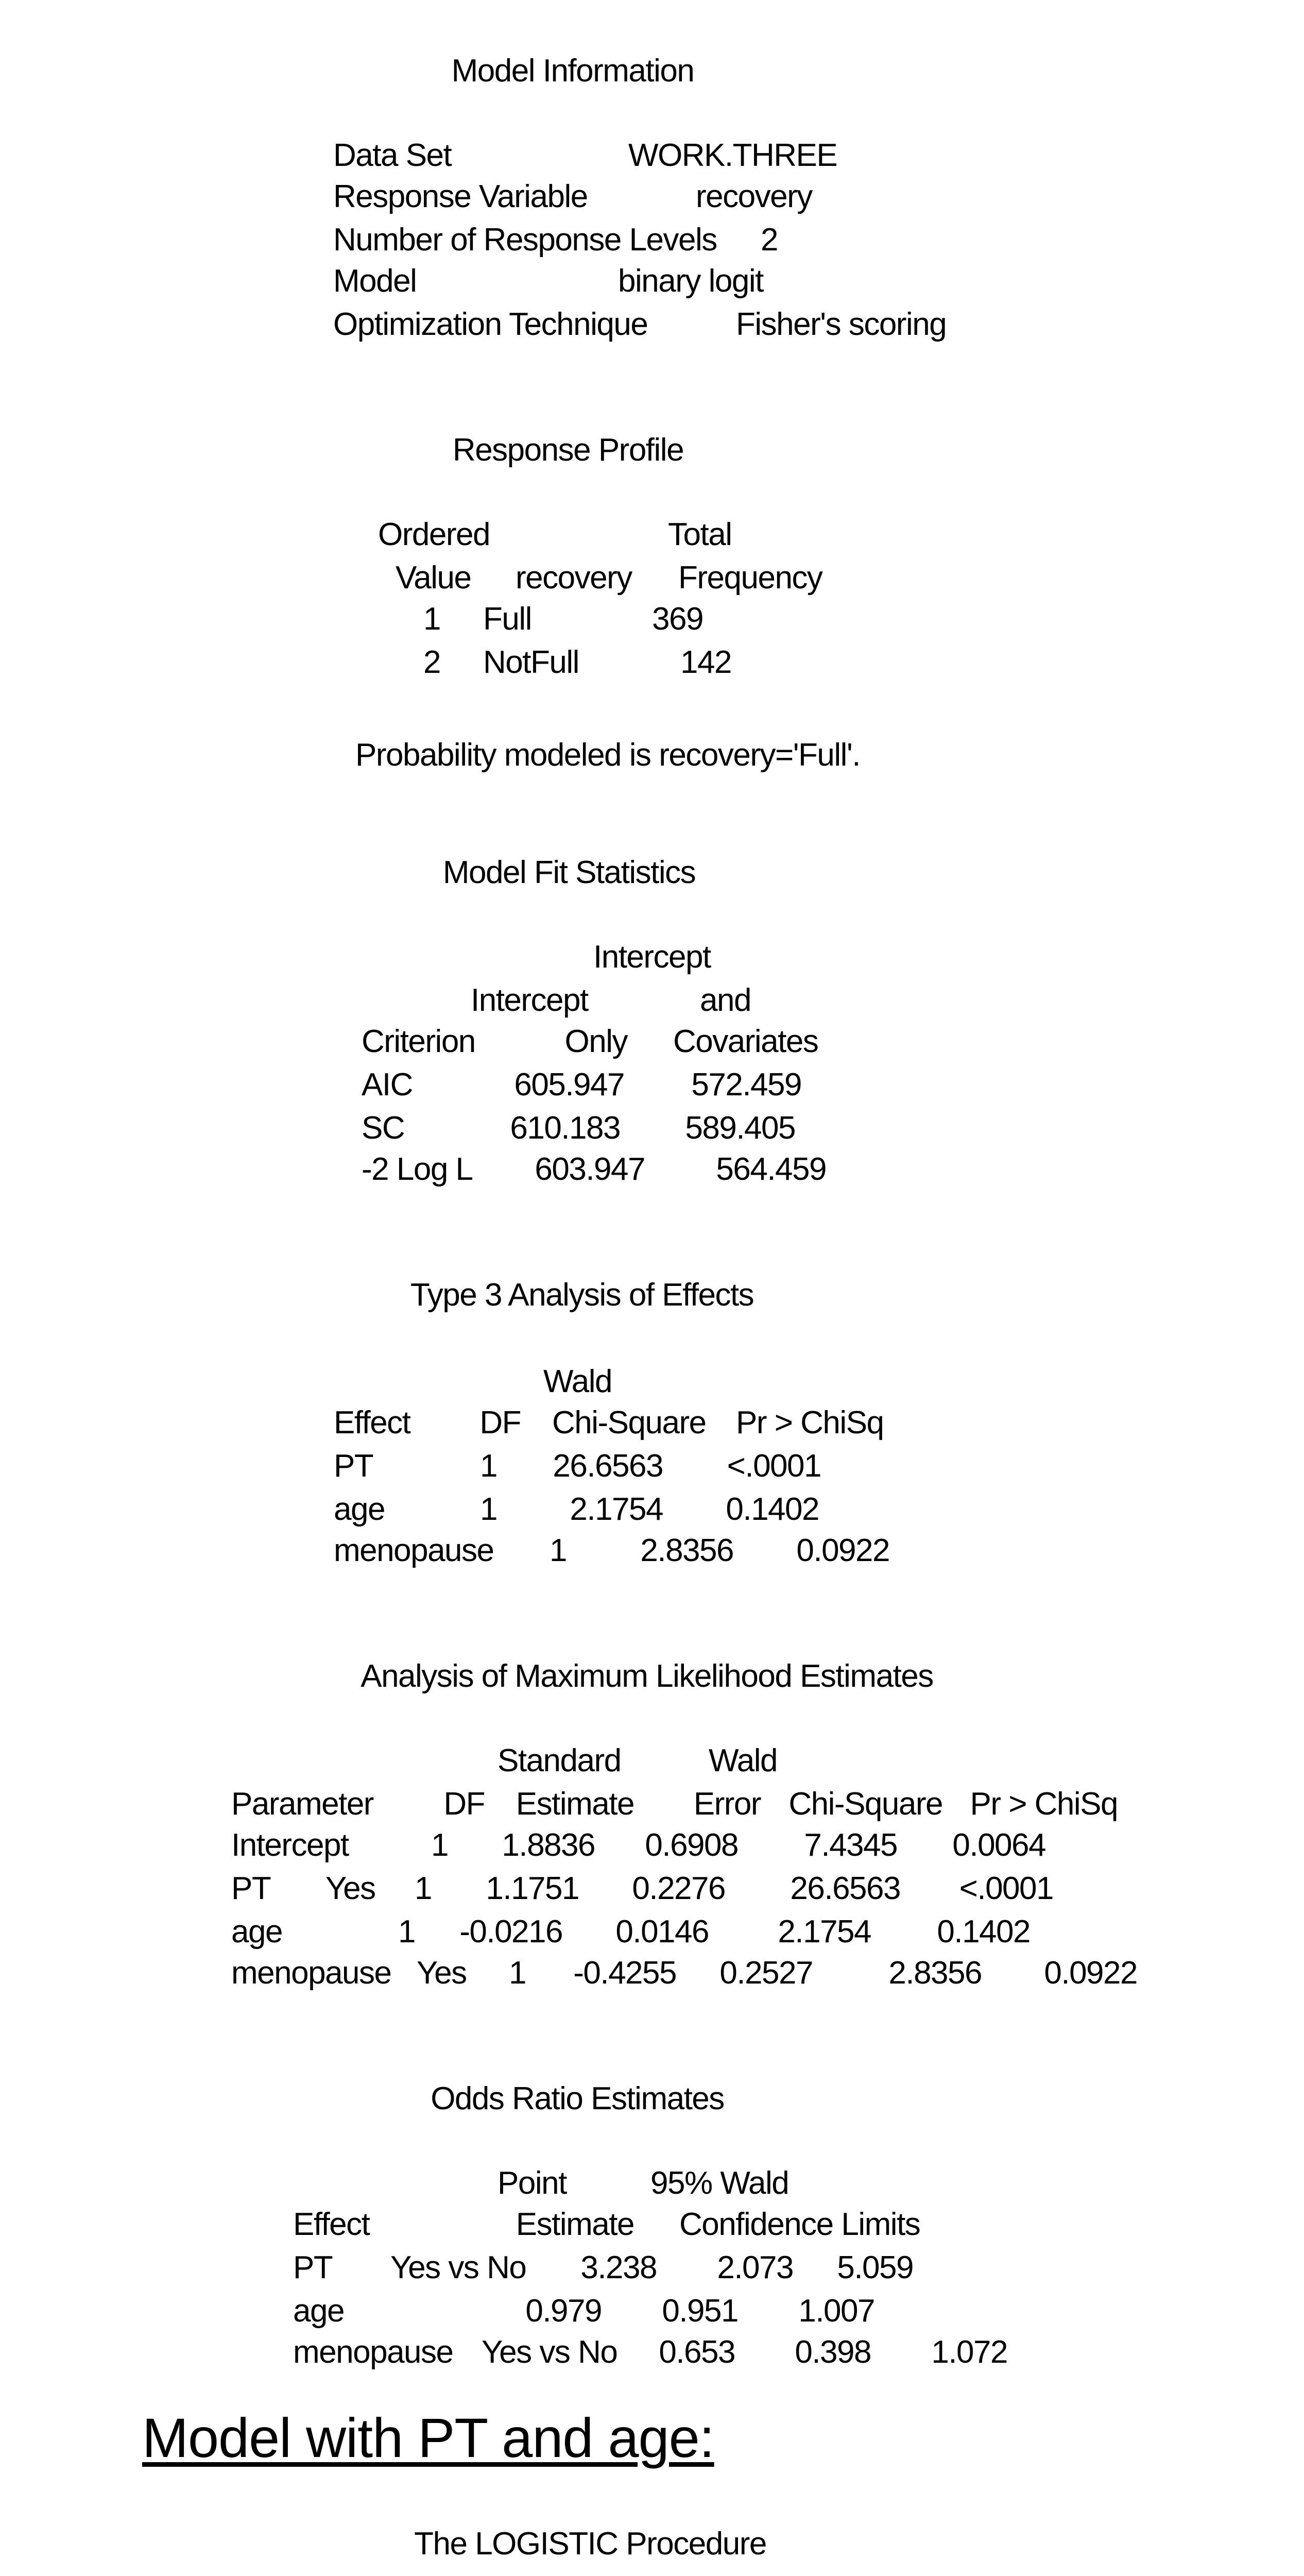 Image resolution: width=1304 pixels, height=2576 pixels. I want to click on table-cell: 1.8836, so click(548, 1845).